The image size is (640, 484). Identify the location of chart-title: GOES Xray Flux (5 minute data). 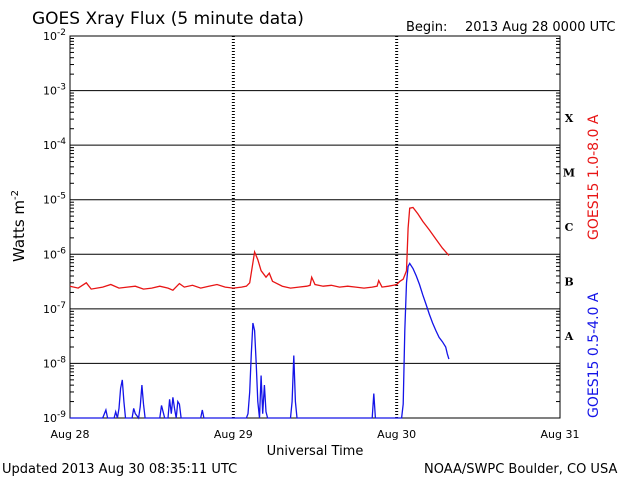
(168, 19).